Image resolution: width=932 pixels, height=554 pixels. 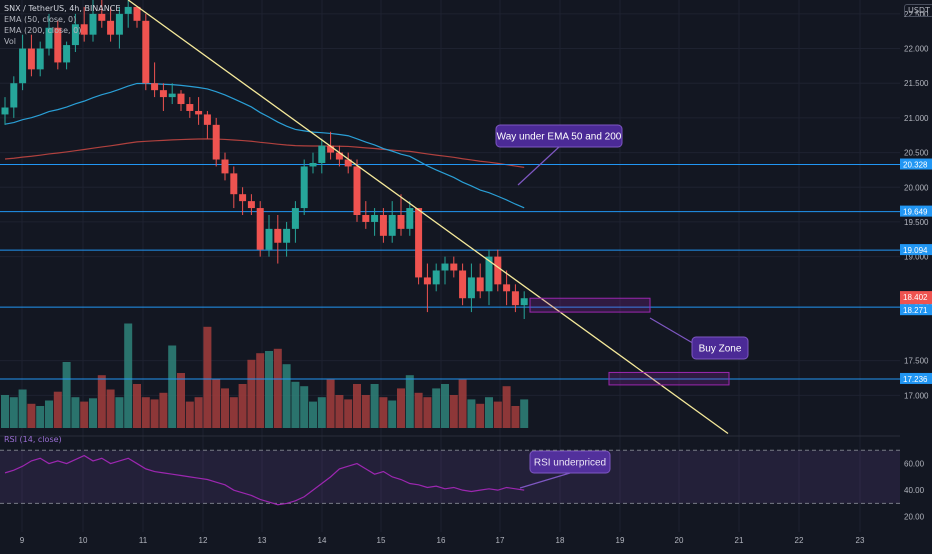 What do you see at coordinates (860, 540) in the screenshot?
I see `time-axis-tick: 23` at bounding box center [860, 540].